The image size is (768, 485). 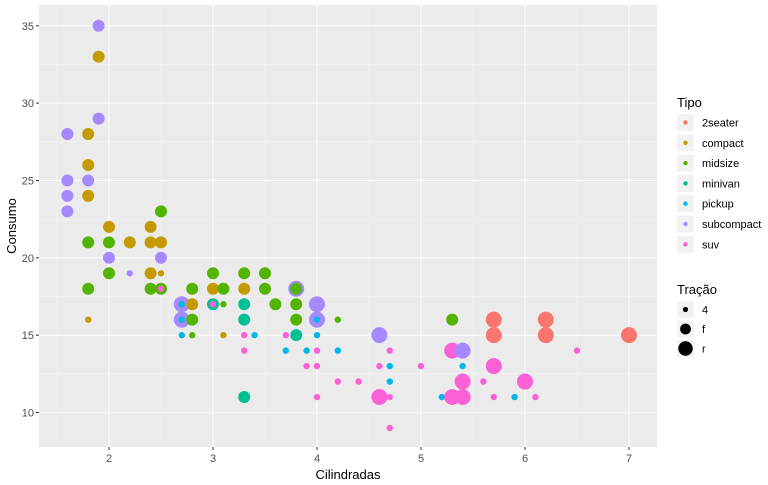 What do you see at coordinates (720, 124) in the screenshot?
I see `legend-item-label: 2seater` at bounding box center [720, 124].